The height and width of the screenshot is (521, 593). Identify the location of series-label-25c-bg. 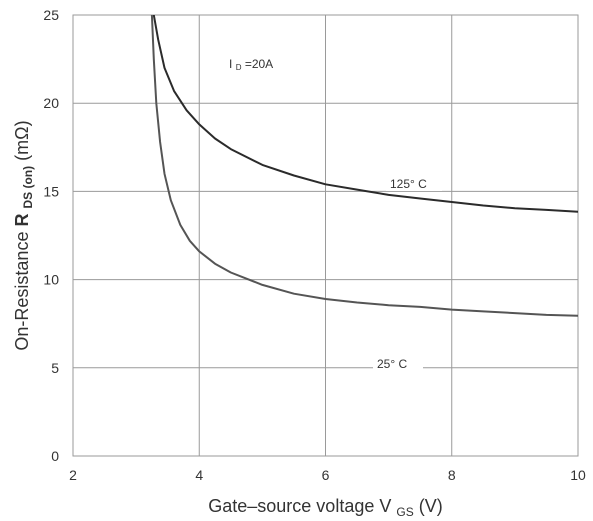
(398, 363).